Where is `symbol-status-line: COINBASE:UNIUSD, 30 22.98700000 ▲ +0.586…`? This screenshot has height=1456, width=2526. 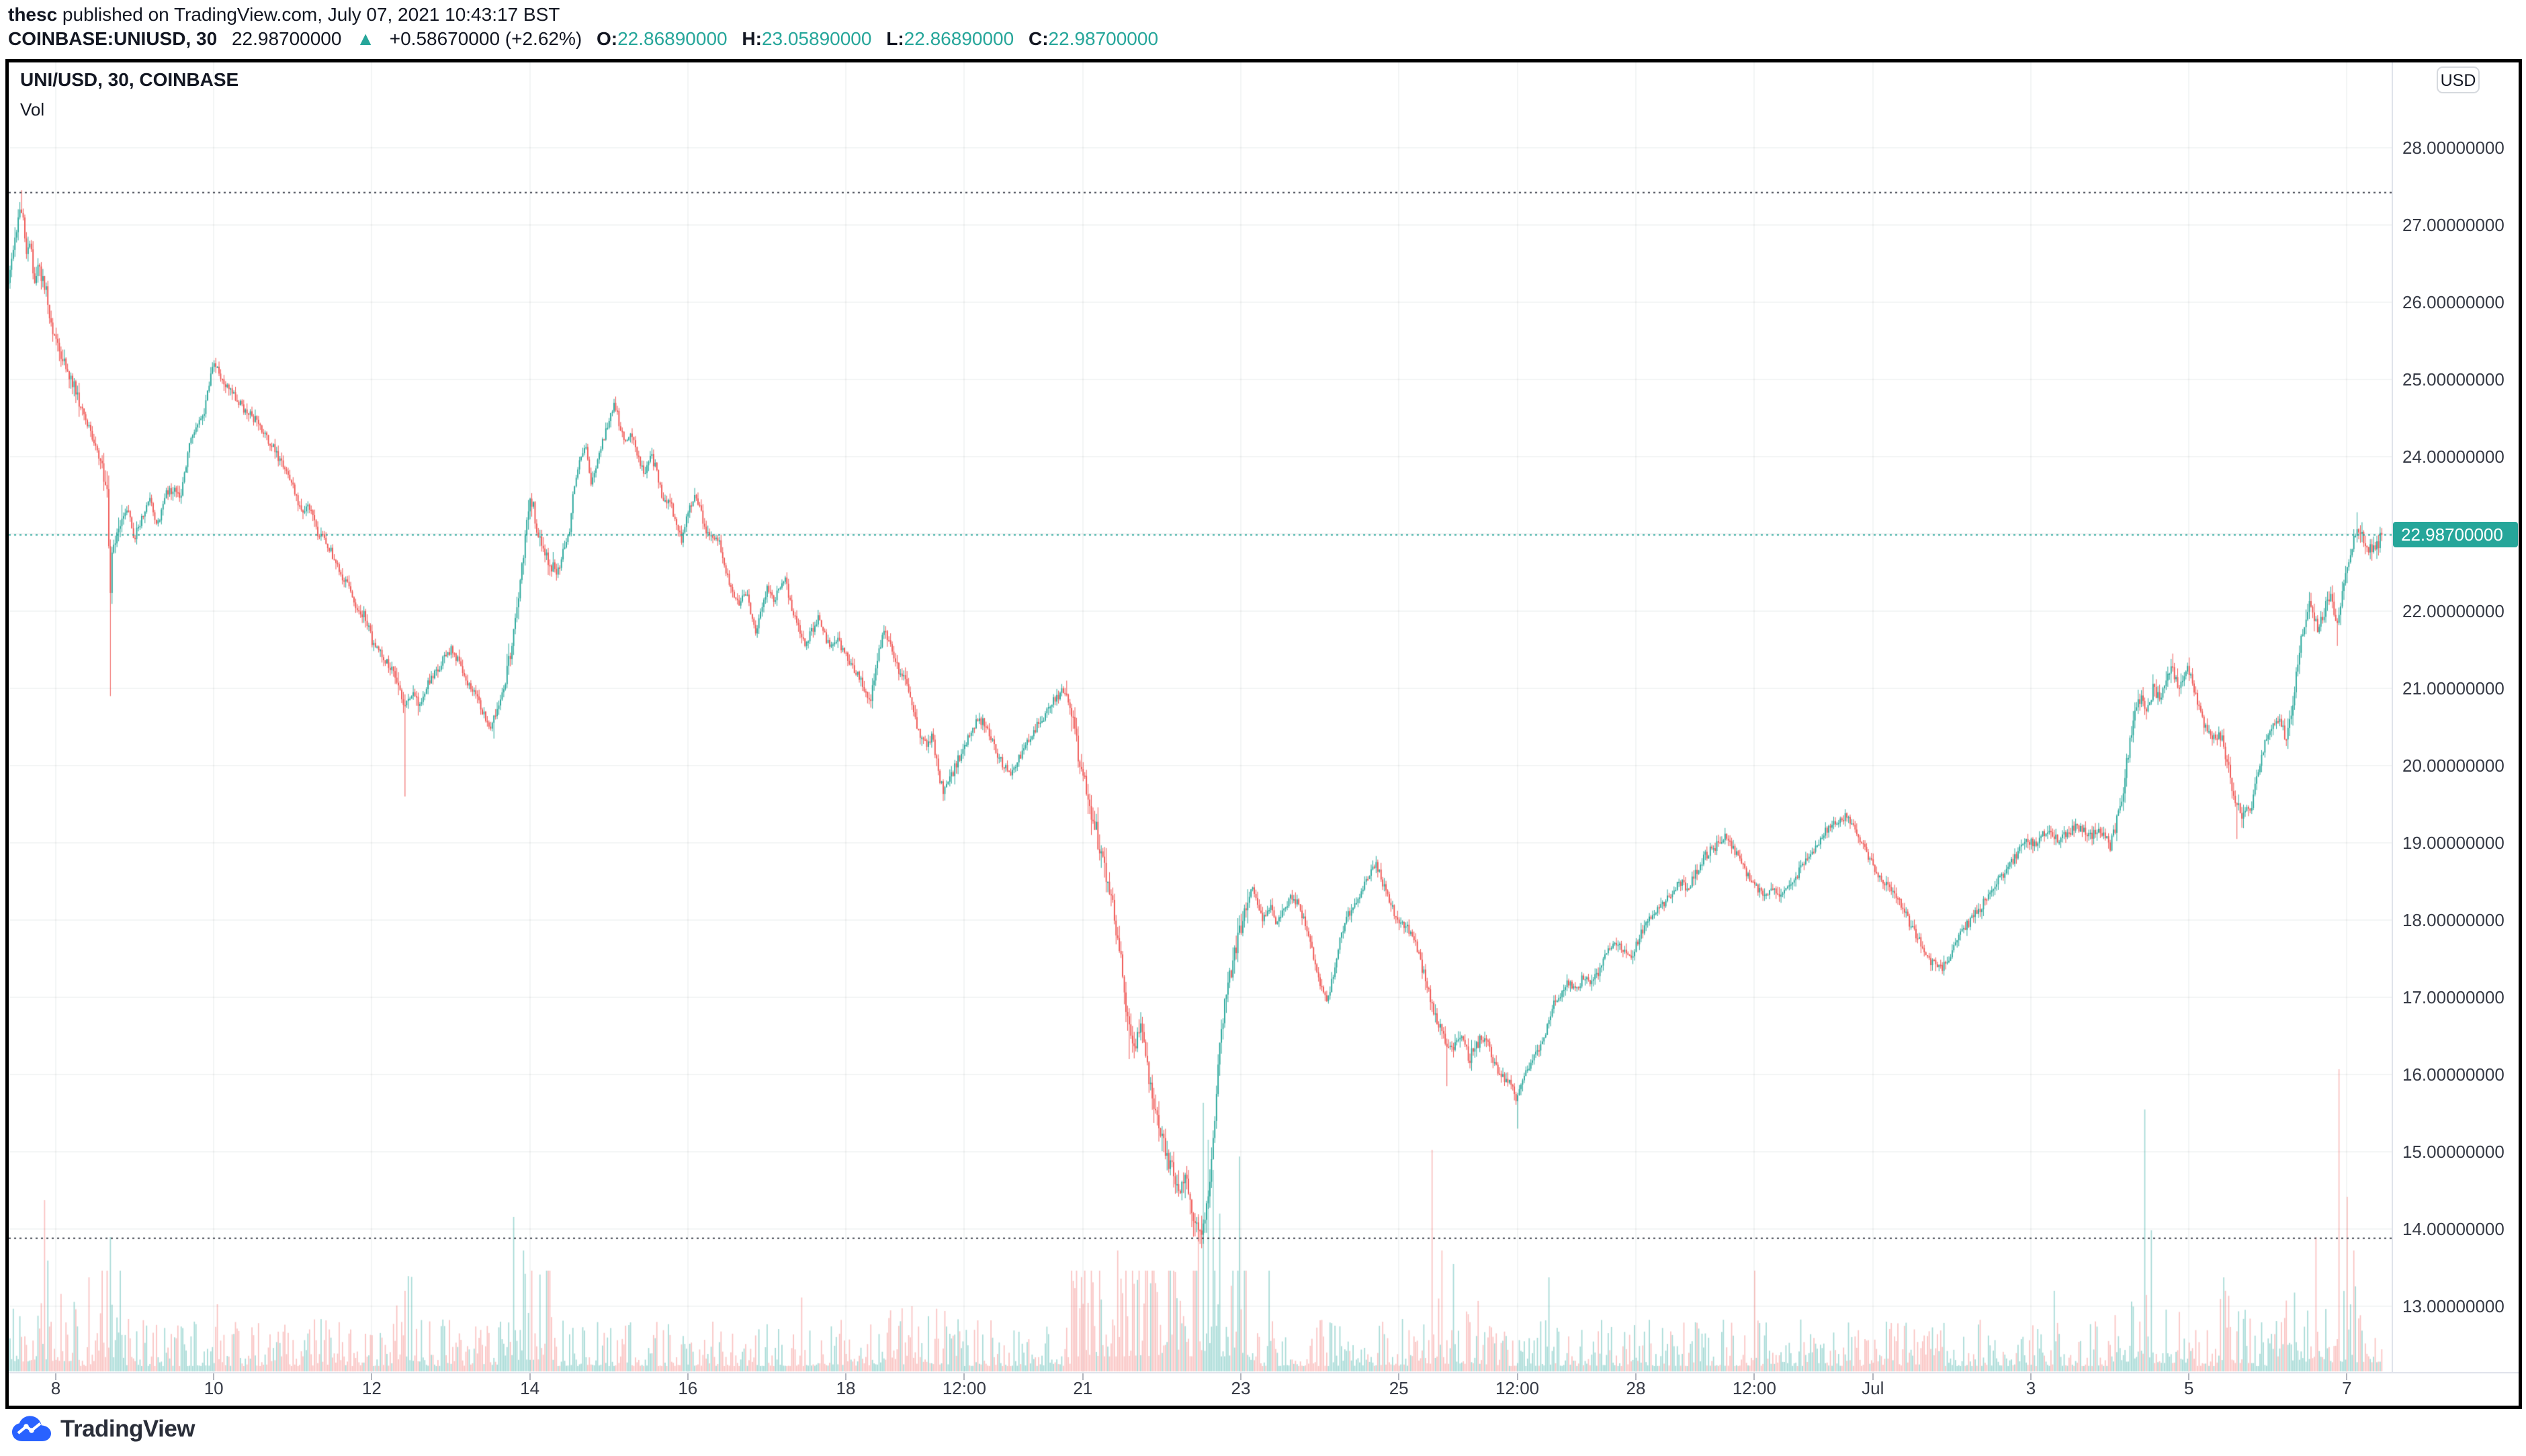 symbol-status-line: COINBASE:UNIUSD, 30 22.98700000 ▲ +0.586… is located at coordinates (583, 39).